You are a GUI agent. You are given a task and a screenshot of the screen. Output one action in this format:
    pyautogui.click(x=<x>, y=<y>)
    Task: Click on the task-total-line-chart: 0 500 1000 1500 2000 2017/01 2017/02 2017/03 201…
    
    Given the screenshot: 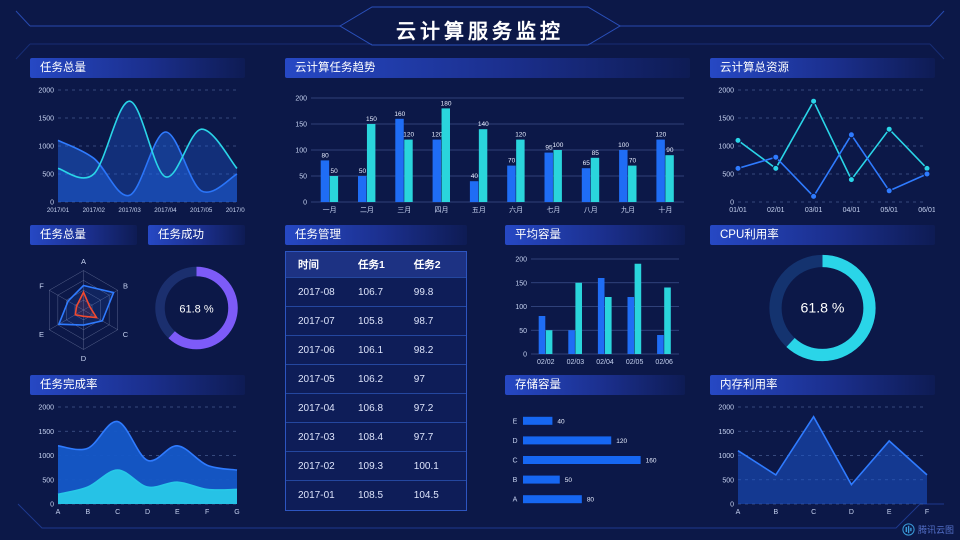 What is the action you would take?
    pyautogui.click(x=137, y=148)
    